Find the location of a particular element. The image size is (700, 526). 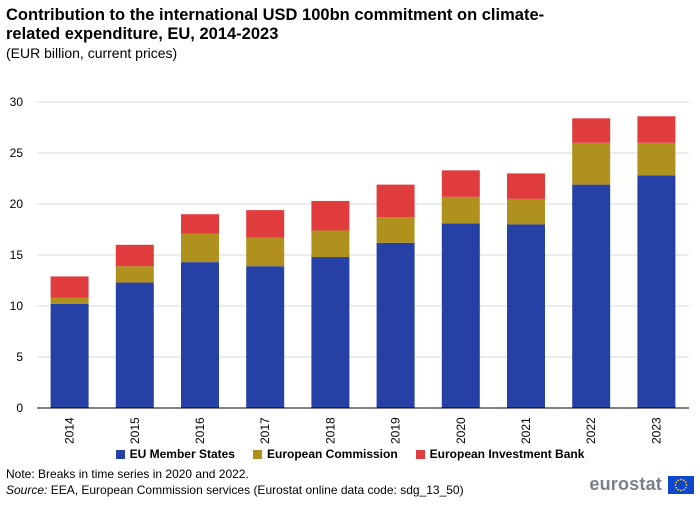

x-tick-label: 2022 is located at coordinates (591, 430).